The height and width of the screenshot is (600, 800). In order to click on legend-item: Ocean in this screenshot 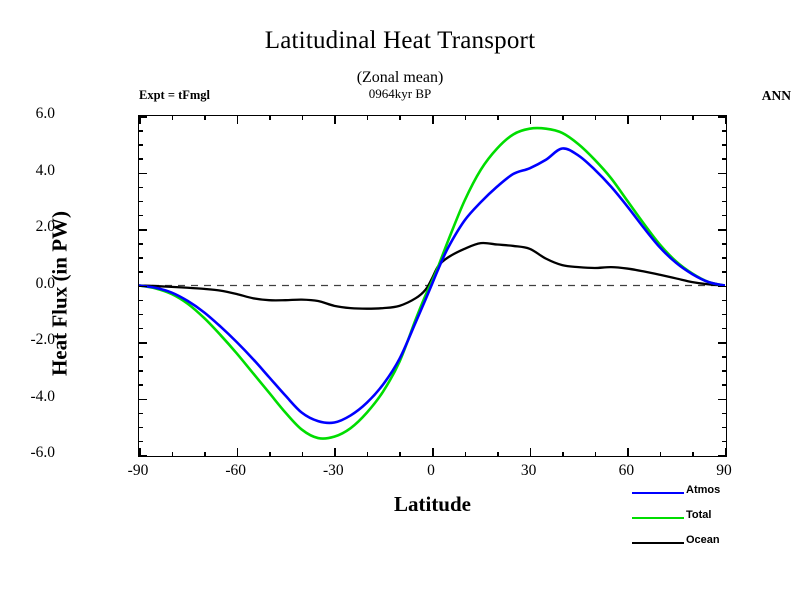, I will do `click(705, 544)`.